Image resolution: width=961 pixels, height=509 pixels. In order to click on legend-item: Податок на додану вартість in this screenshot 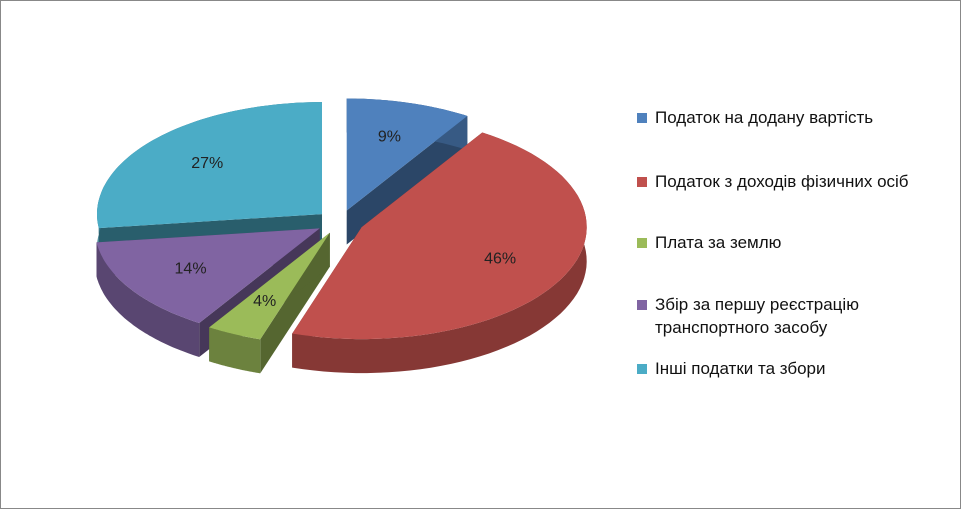, I will do `click(792, 117)`.